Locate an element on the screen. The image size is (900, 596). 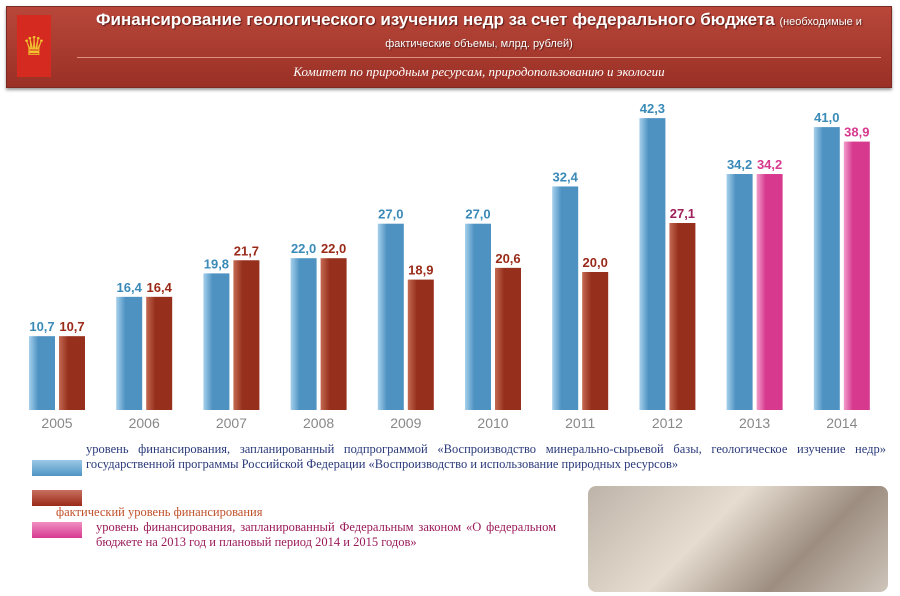
x-tick-label: 2009 is located at coordinates (405, 423).